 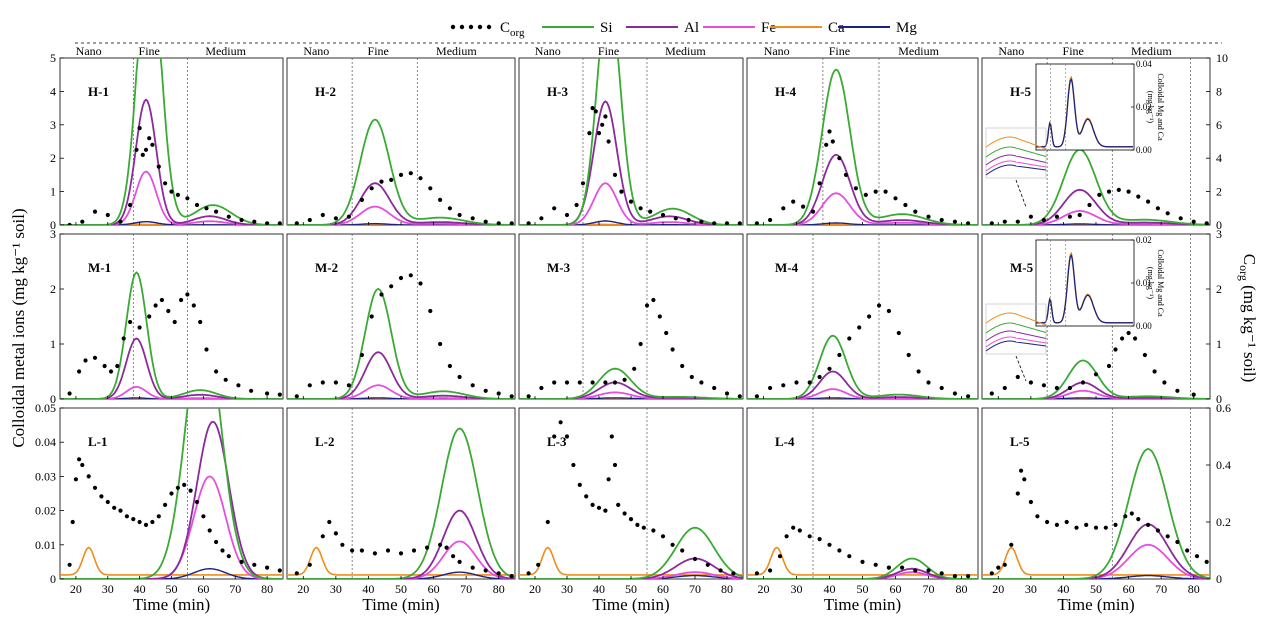 What do you see at coordinates (171, 141) in the screenshot?
I see `panel-plot-area` at bounding box center [171, 141].